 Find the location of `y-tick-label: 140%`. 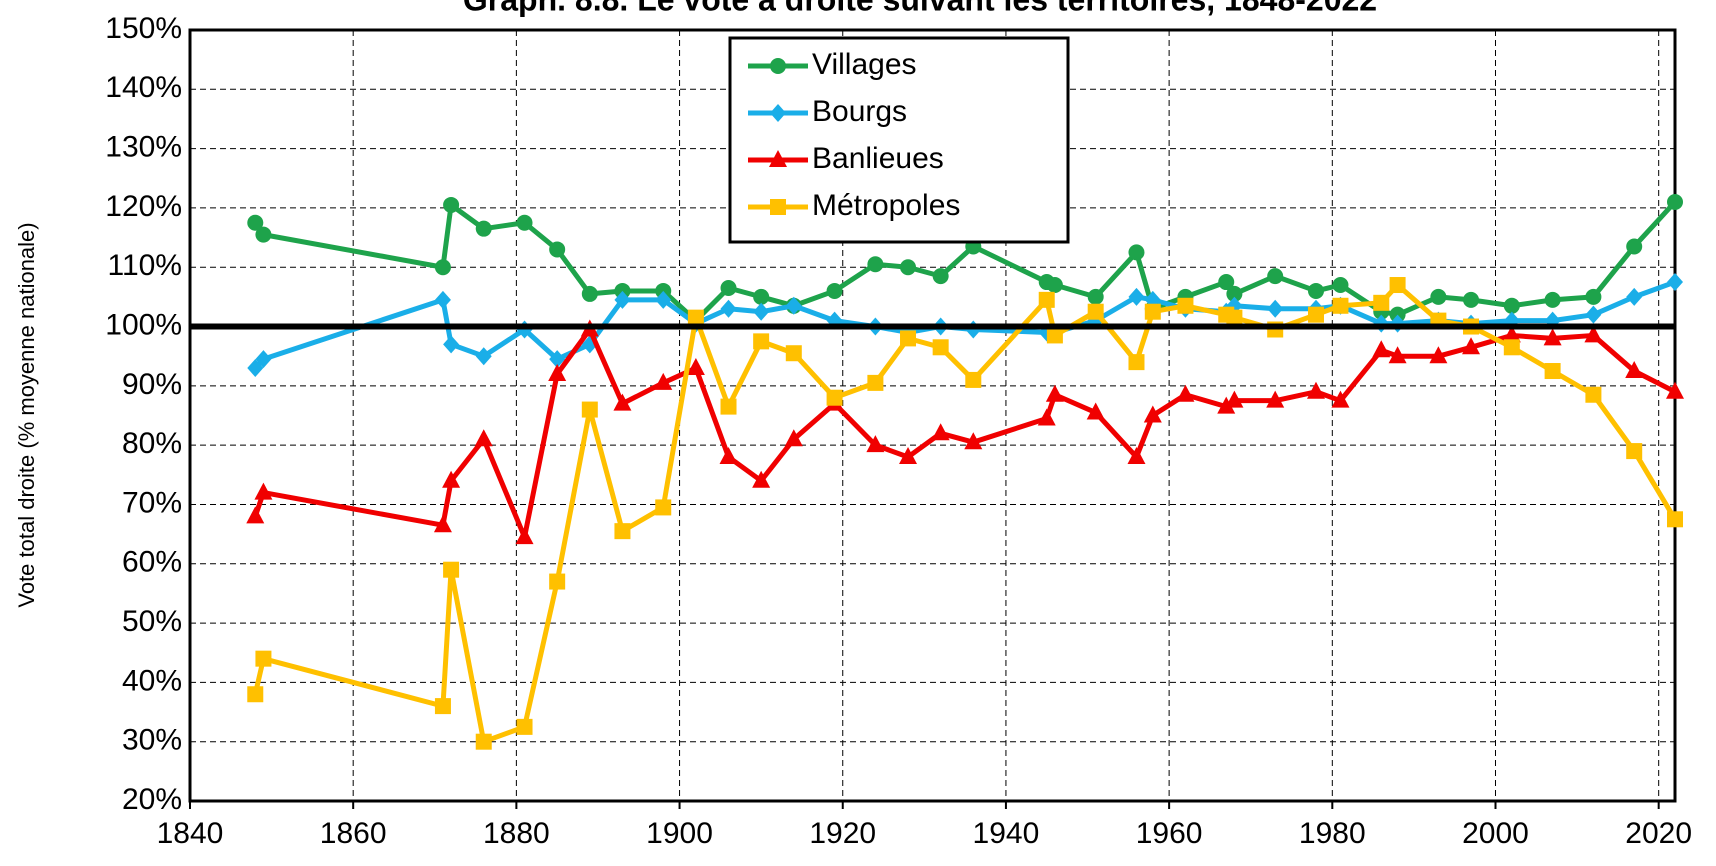

y-tick-label: 140% is located at coordinates (143, 87).